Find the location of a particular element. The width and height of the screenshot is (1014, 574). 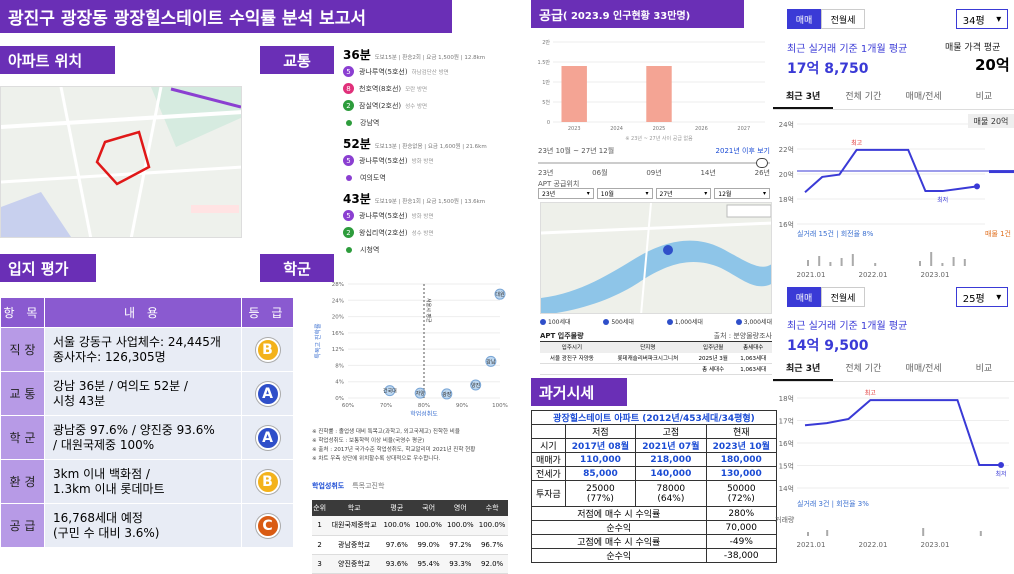

date-select: 10월 ▾ is located at coordinates (624, 193).